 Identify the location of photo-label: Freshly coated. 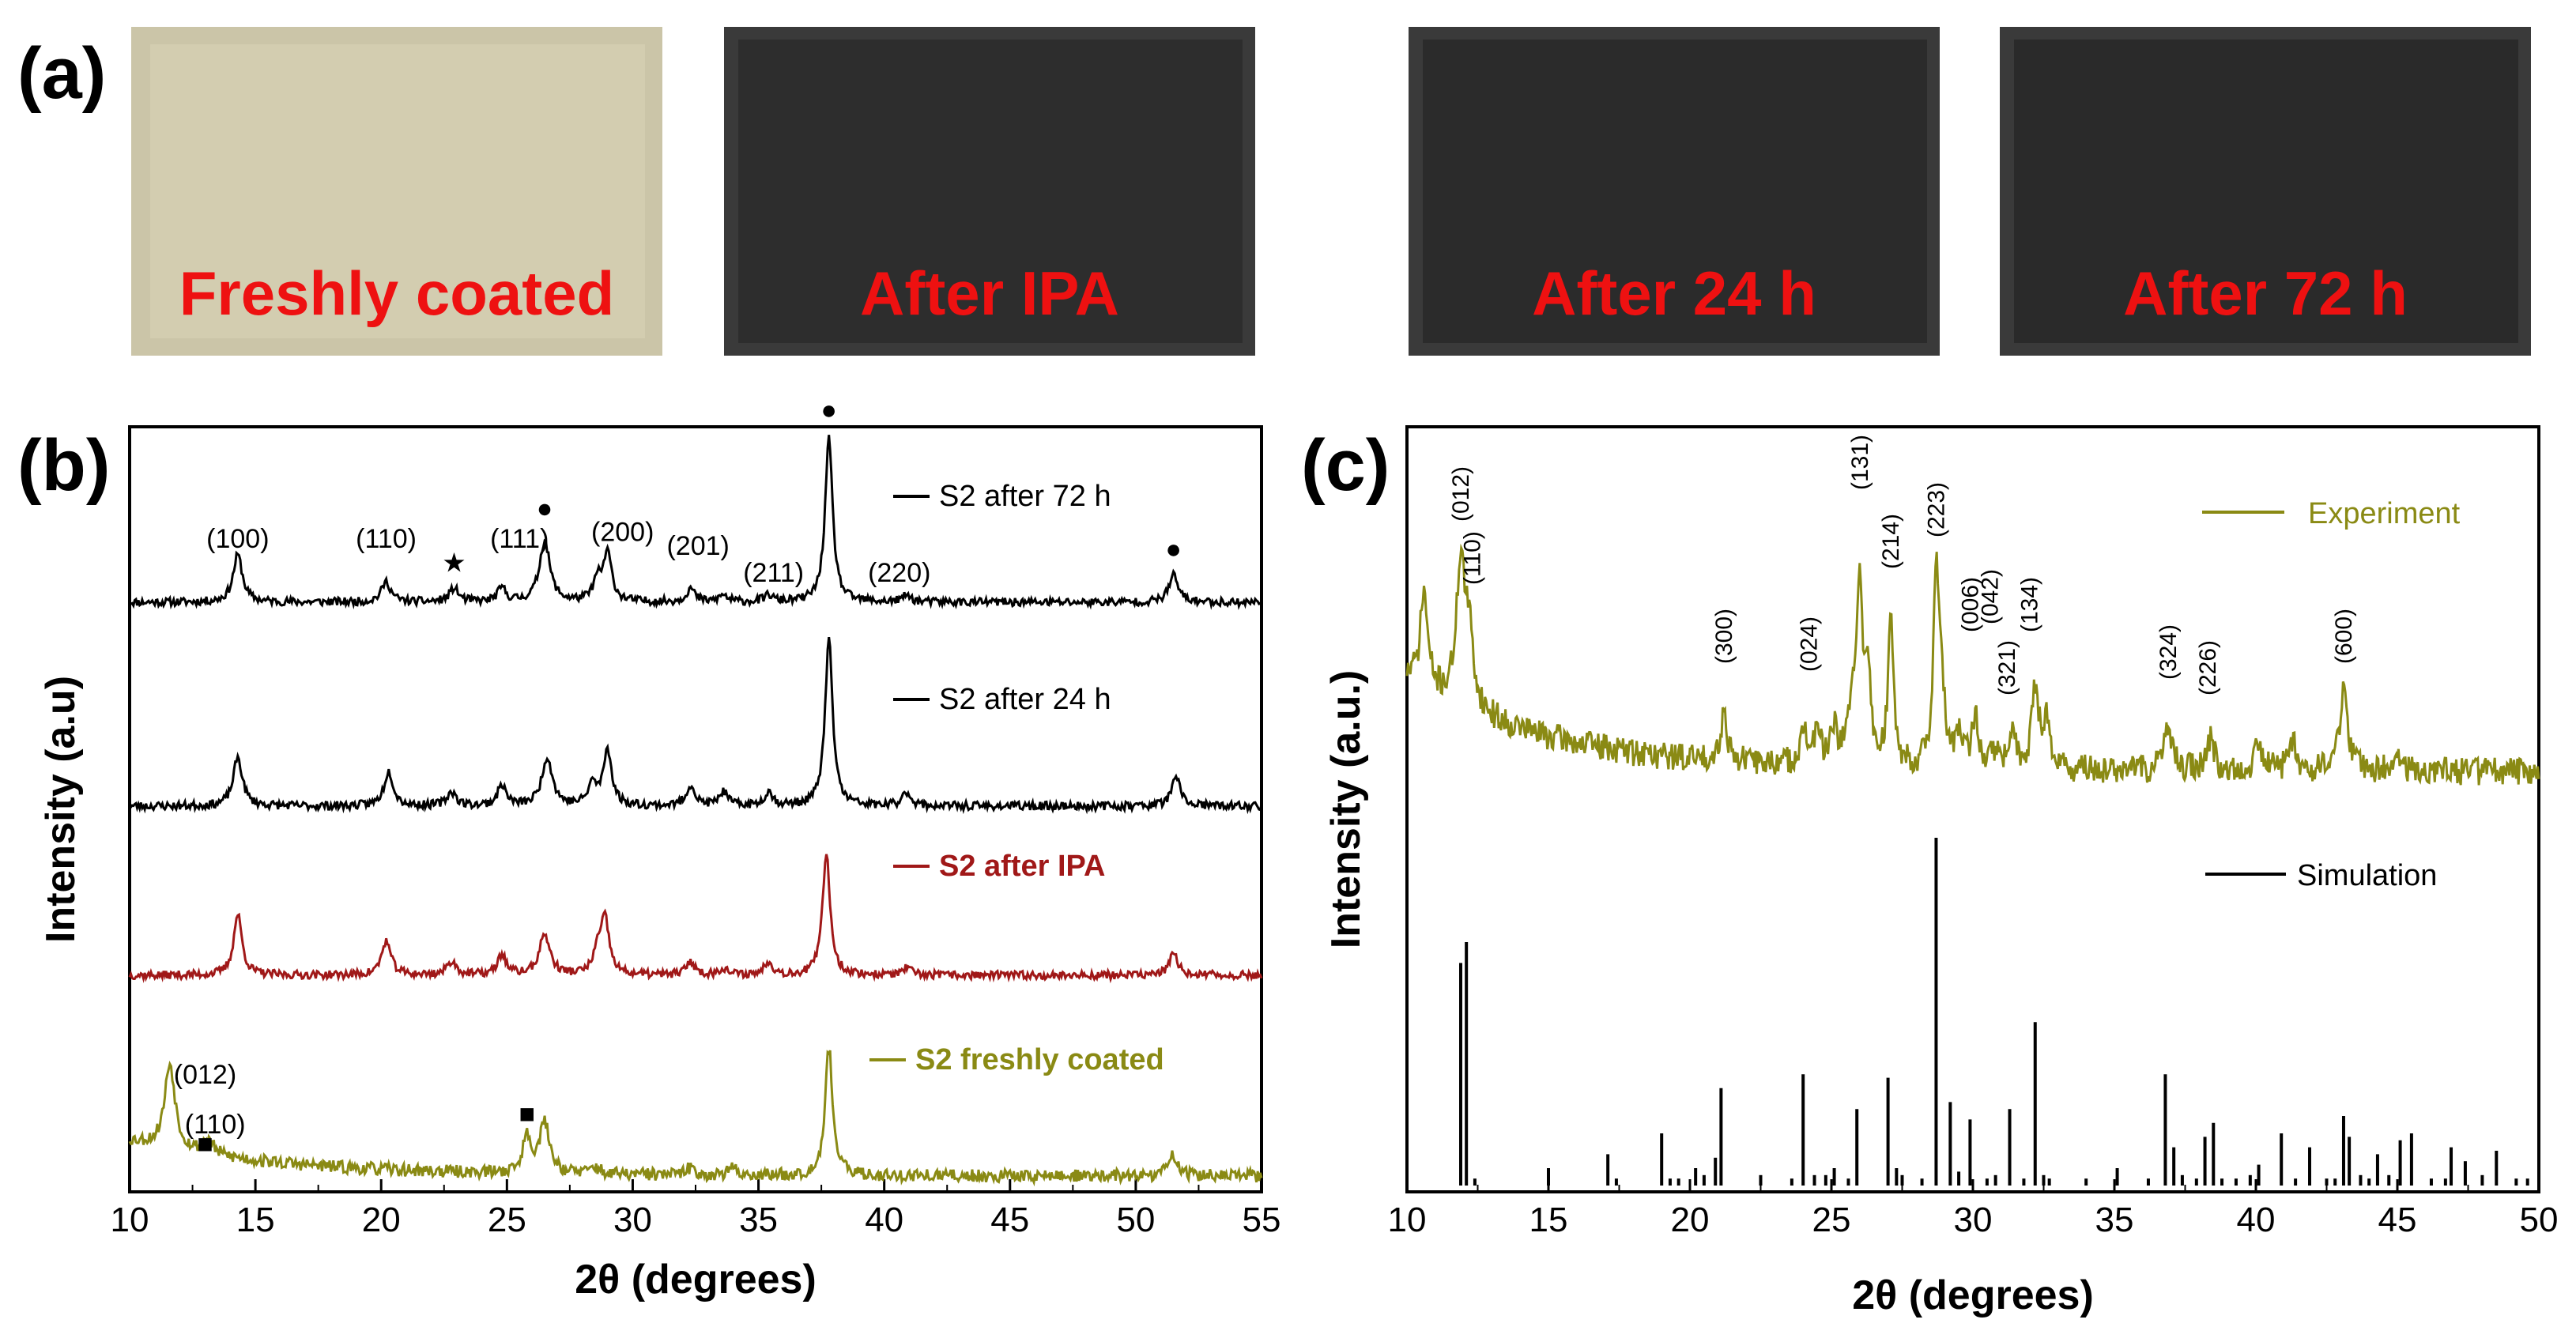
(397, 293).